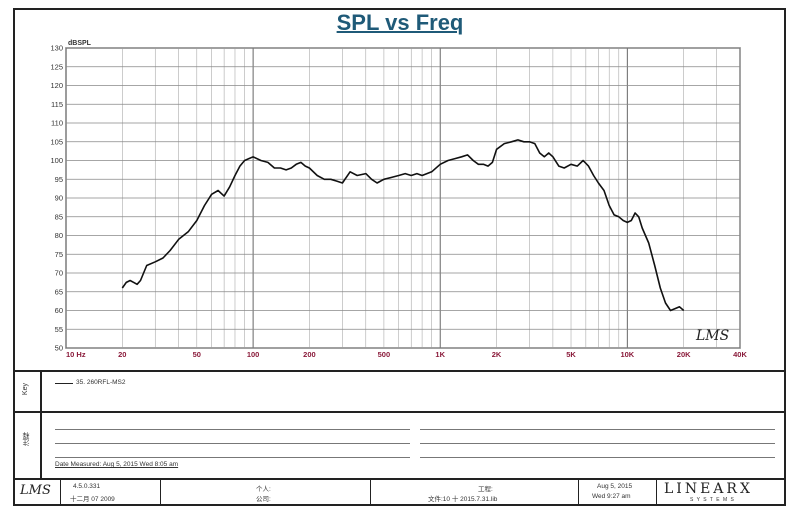 This screenshot has width=800, height=515. I want to click on x-tick-label: 5K, so click(571, 354).